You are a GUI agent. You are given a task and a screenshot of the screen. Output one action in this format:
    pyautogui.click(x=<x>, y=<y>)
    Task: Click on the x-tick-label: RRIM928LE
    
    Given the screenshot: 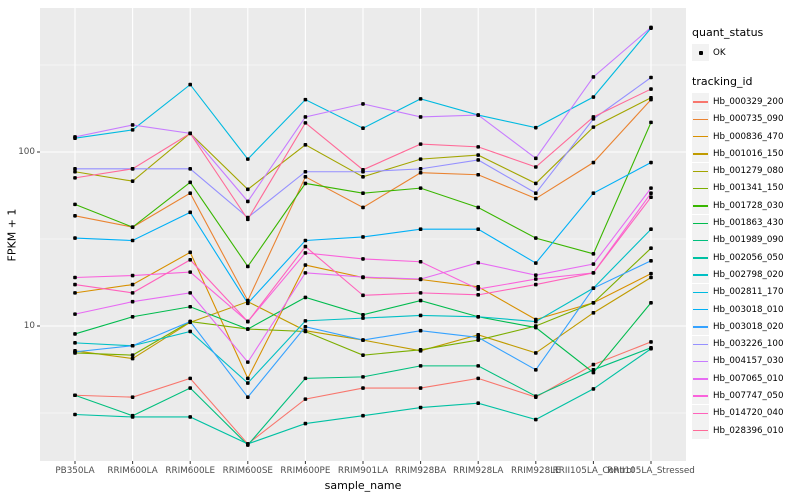 What is the action you would take?
    pyautogui.click(x=535, y=471)
    